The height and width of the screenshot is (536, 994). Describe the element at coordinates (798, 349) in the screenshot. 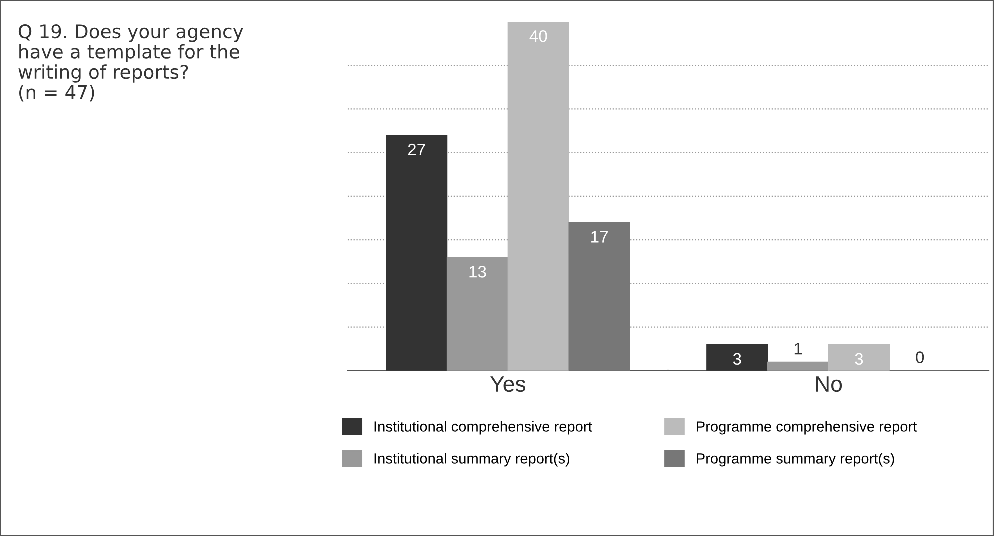

I see `data-label: 1` at that location.